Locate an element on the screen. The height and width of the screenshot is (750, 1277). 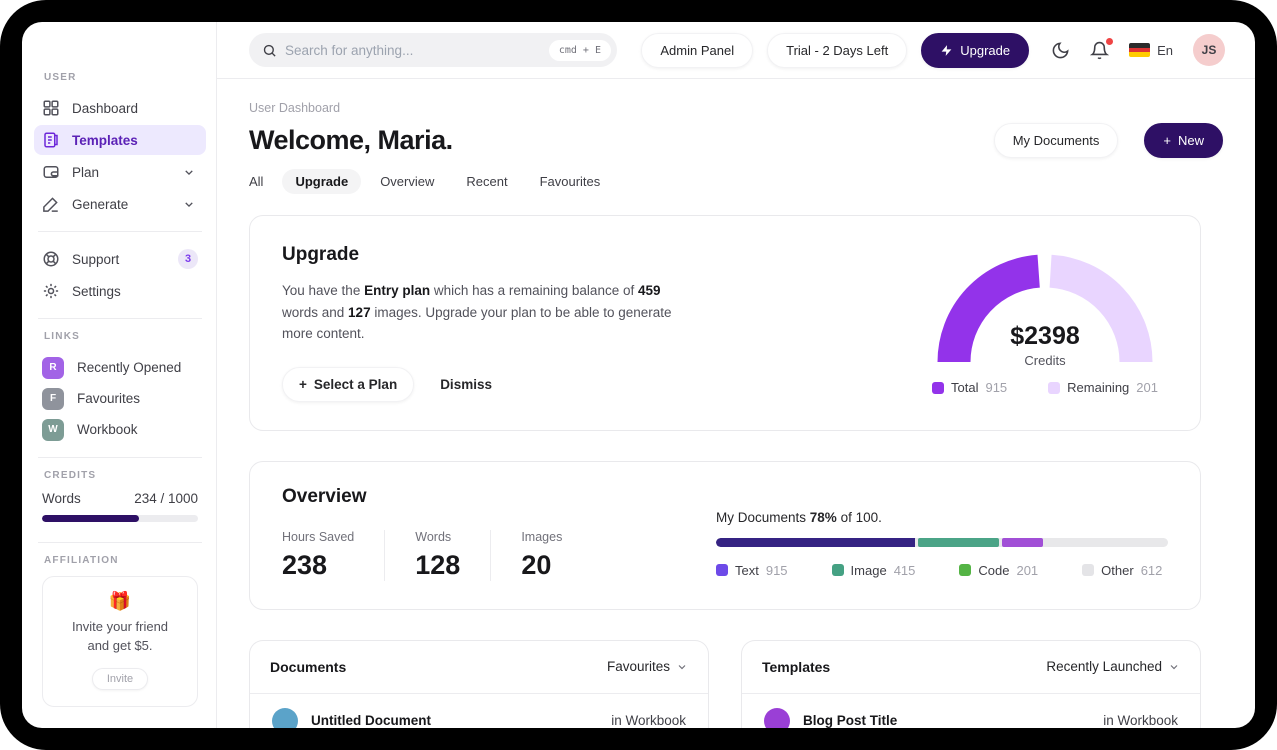
overview-card-title: Overview is located at coordinates (324, 496).